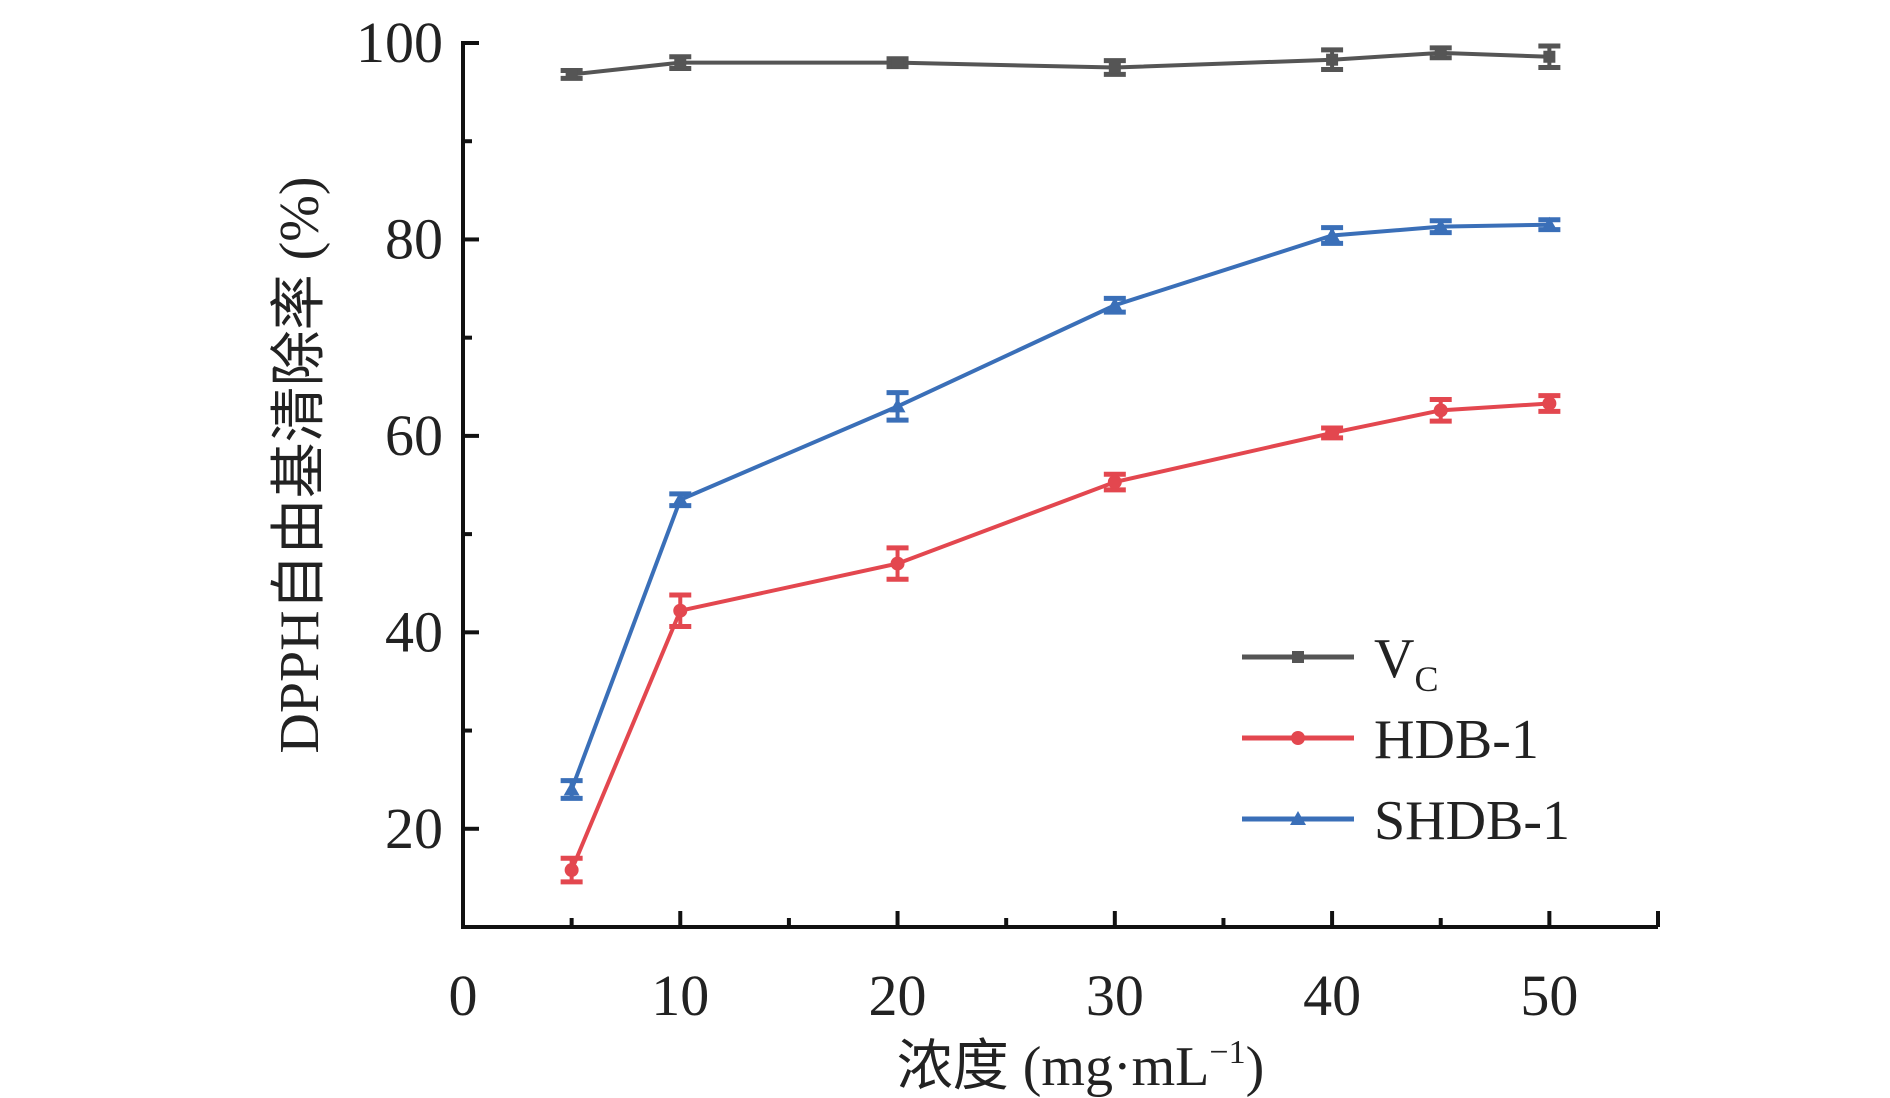  I want to click on series-vc, so click(1060, 62).